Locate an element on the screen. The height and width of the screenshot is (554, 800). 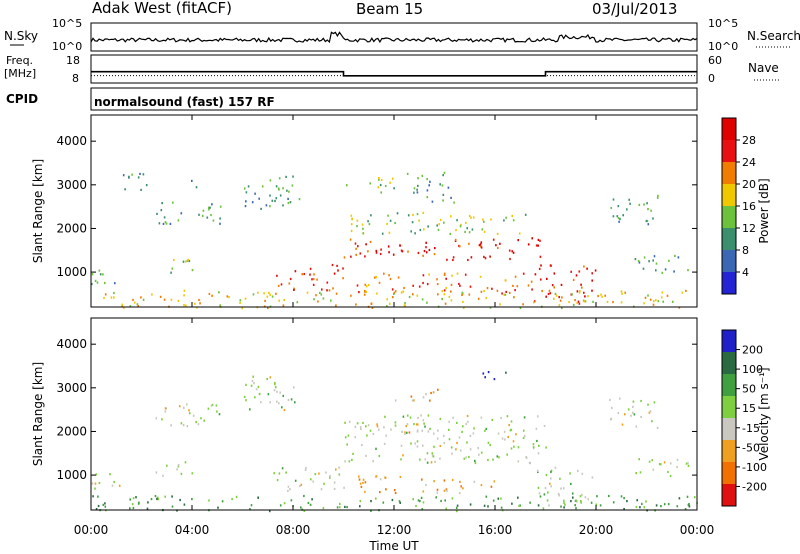
freq-tick-top: 18 is located at coordinates (73, 60).